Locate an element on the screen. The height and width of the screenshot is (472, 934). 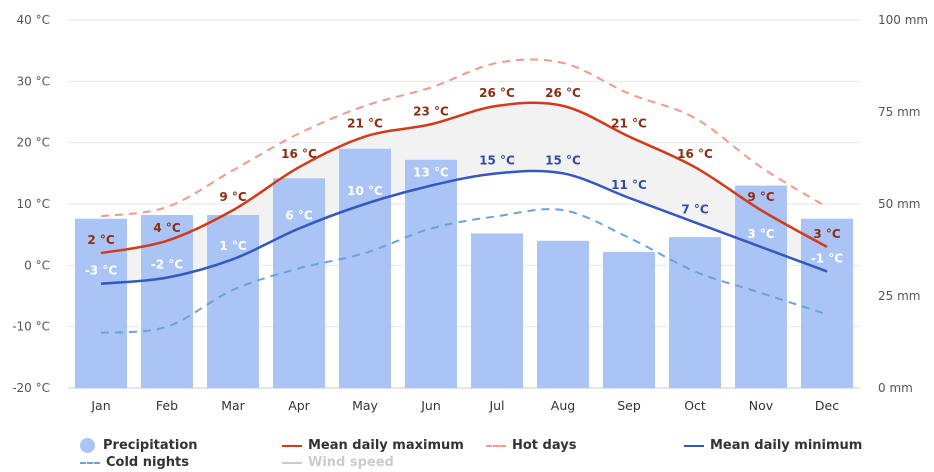
x-axis-categories: Jan Feb Mar Apr May Jun Jul Aug Sep Oct Nov Dec is located at coordinates (464, 405).